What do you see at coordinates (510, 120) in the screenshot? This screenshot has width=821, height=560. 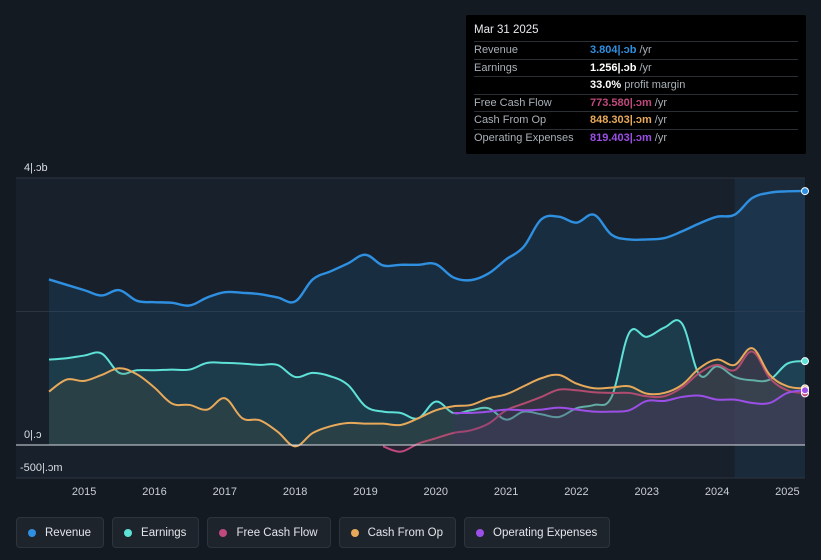 I see `tooltip-row-label: Cash From Op` at bounding box center [510, 120].